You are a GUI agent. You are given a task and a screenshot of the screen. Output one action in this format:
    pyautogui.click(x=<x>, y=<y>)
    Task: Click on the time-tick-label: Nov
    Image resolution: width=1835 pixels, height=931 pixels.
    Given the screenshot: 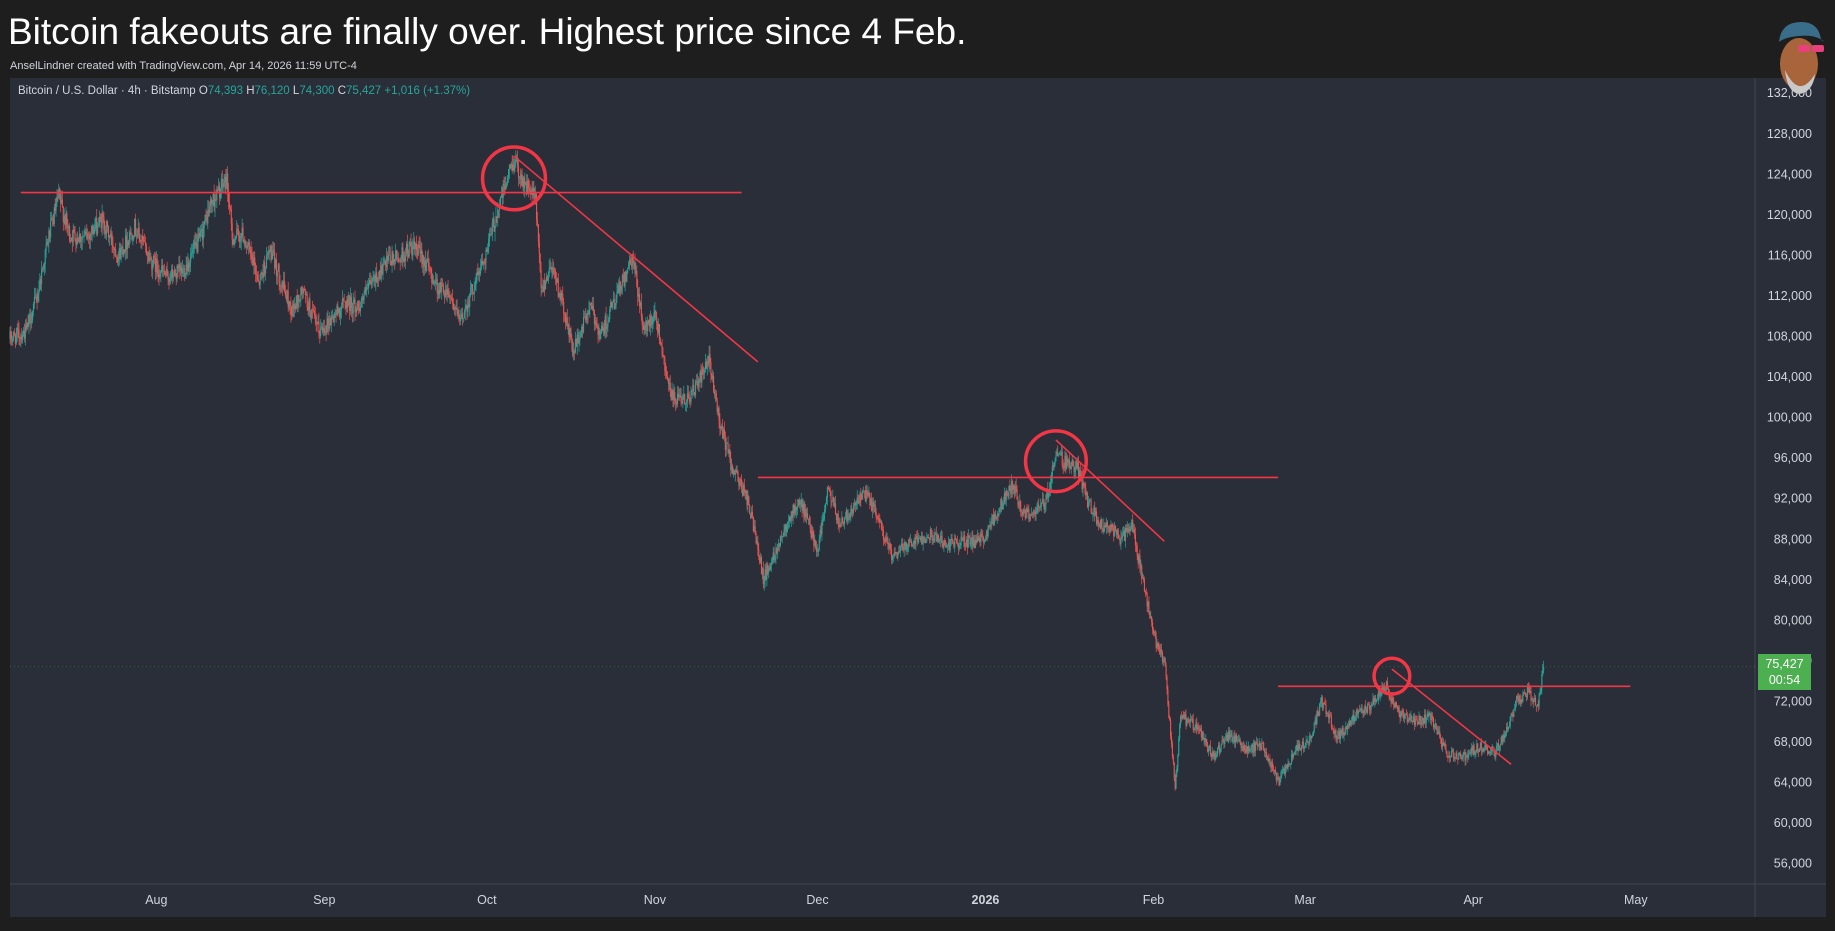 What is the action you would take?
    pyautogui.click(x=655, y=900)
    